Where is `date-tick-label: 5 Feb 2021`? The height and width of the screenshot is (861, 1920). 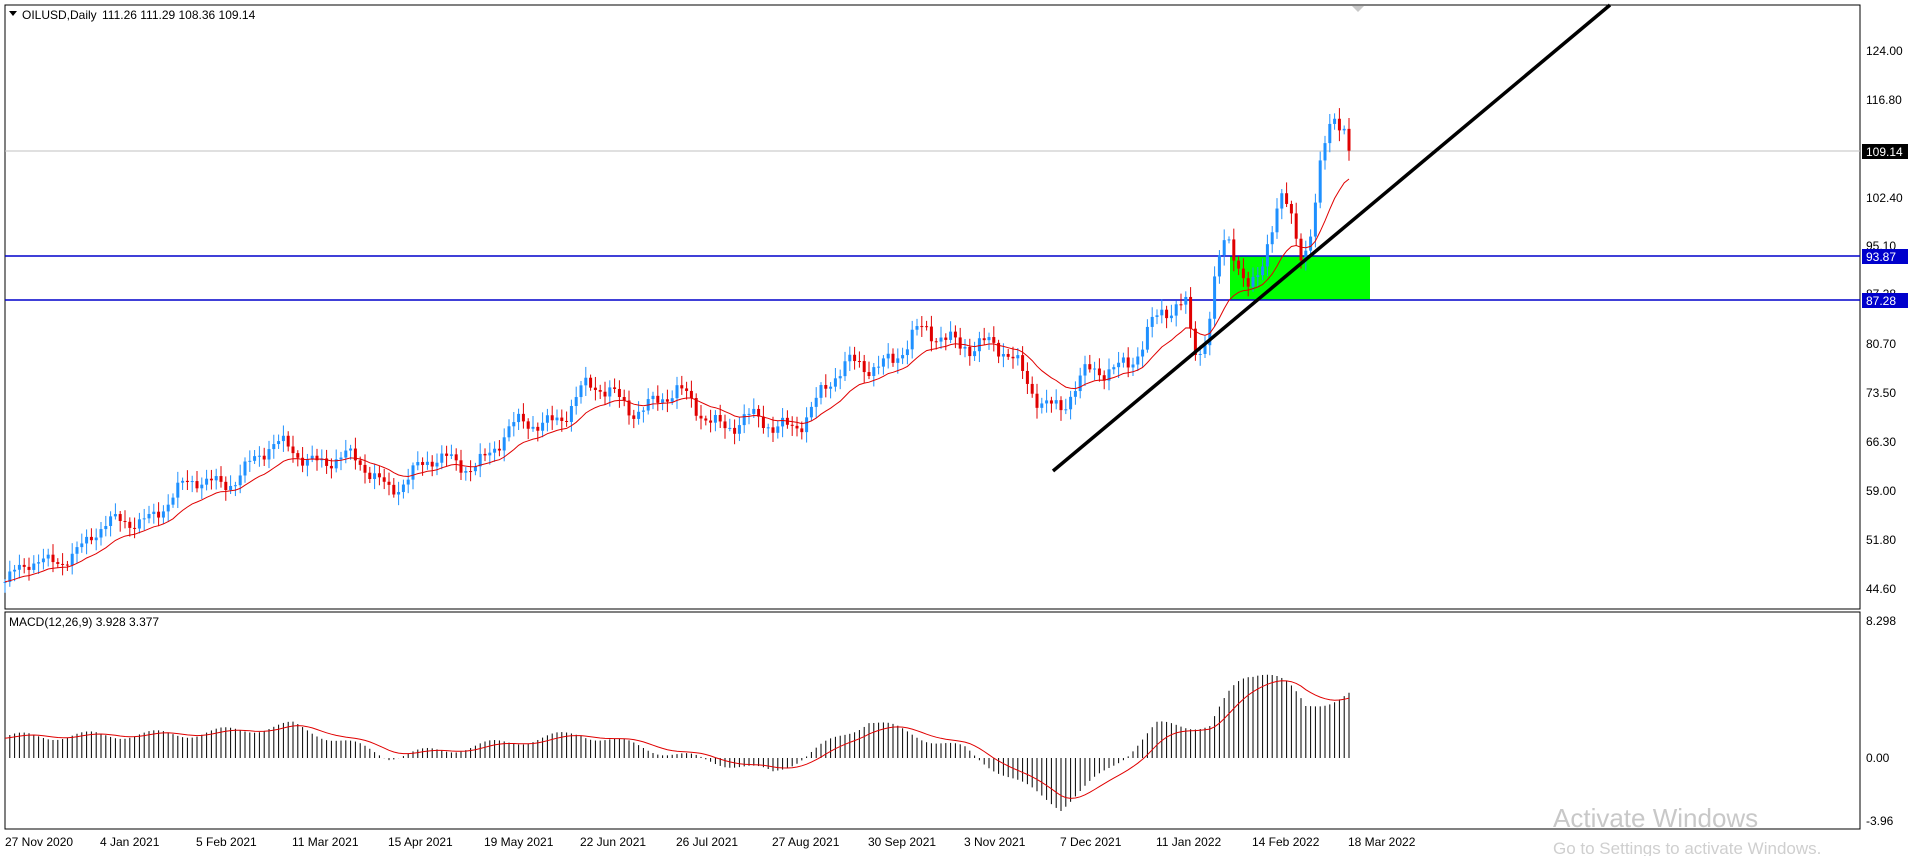 date-tick-label: 5 Feb 2021 is located at coordinates (226, 842).